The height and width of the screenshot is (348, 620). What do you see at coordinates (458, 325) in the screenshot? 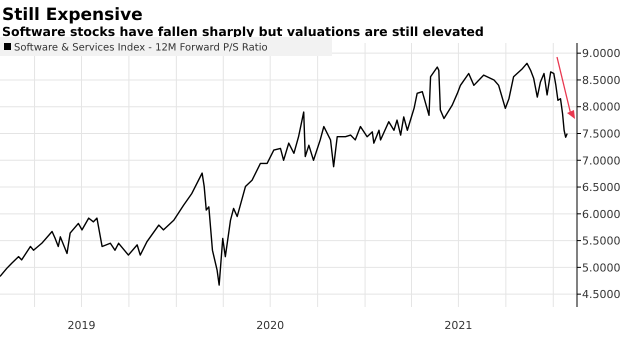
I see `x-tick-label: 2021` at bounding box center [458, 325].